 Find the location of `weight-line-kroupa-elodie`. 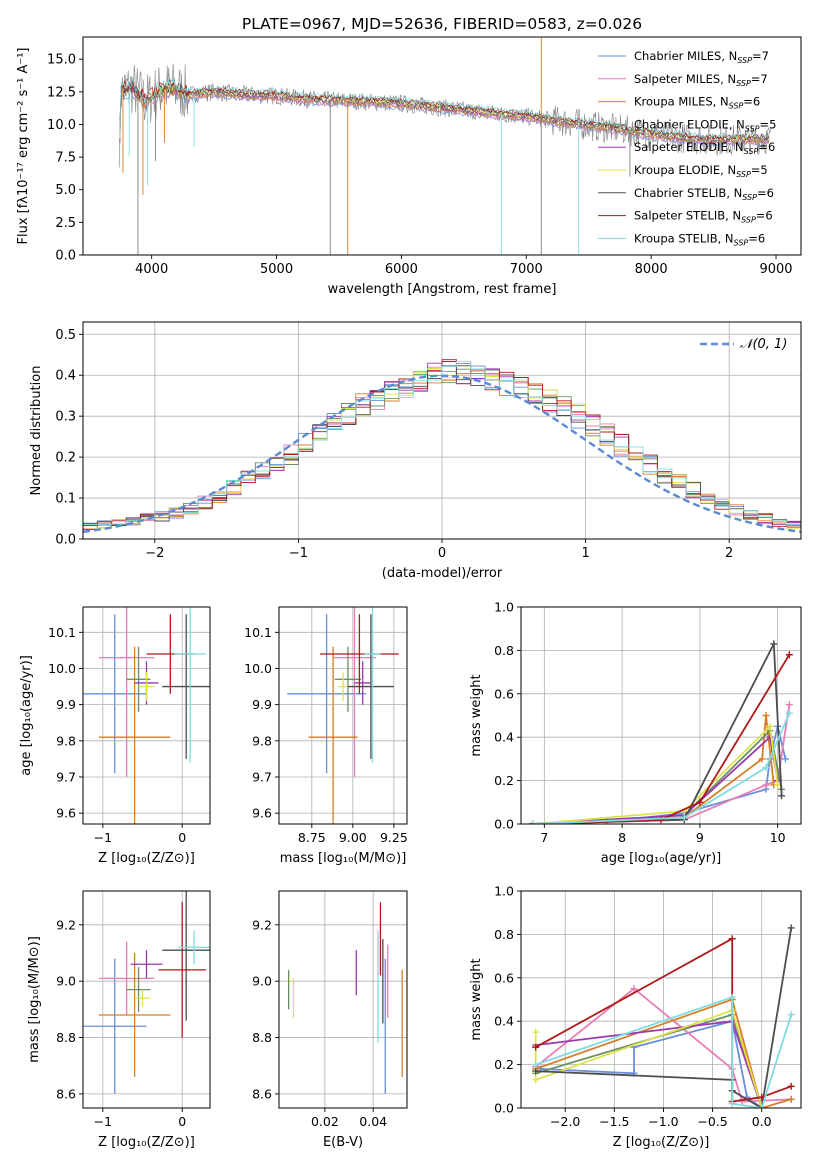

weight-line-kroupa-elodie is located at coordinates (655, 774).